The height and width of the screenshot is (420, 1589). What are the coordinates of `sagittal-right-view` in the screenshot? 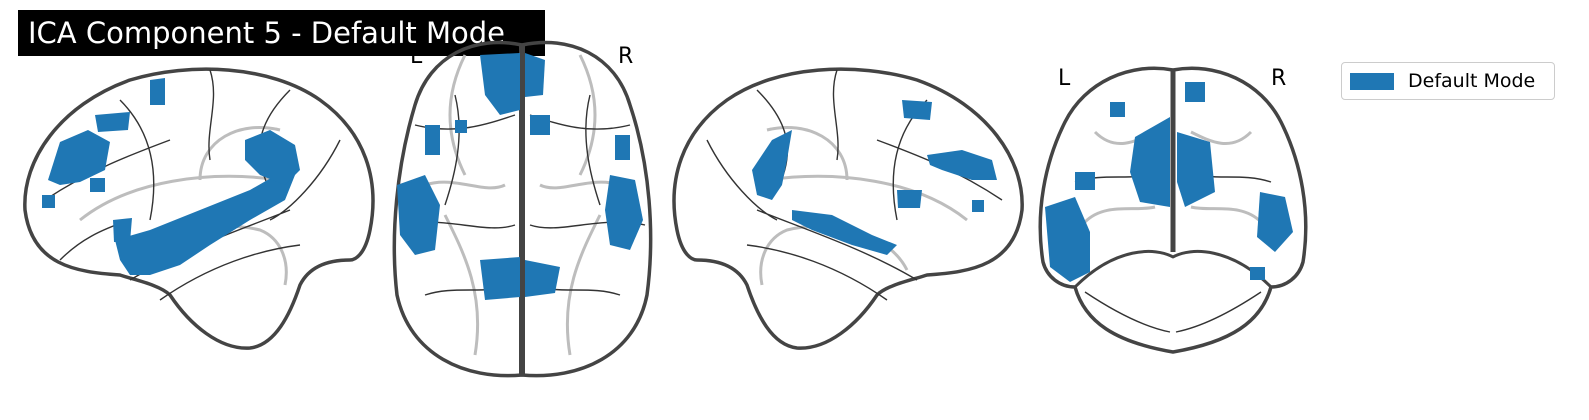 It's located at (848, 208).